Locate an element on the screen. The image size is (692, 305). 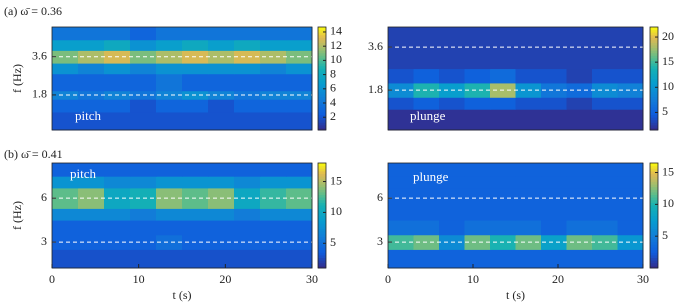
colorbar-tick-label: 4 is located at coordinates (333, 102).